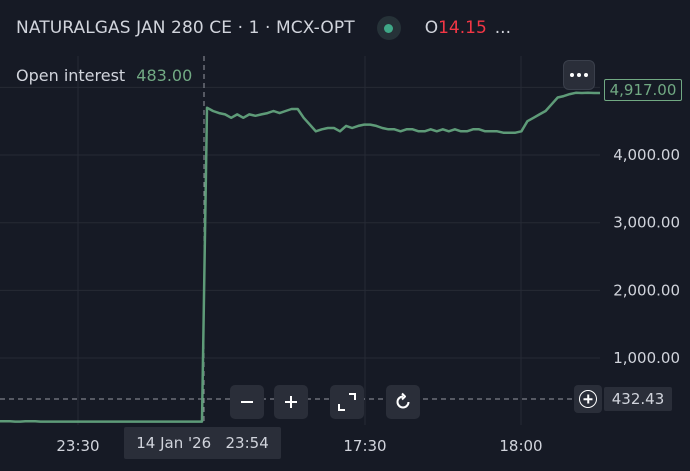 The width and height of the screenshot is (690, 471). I want to click on plus-circle-icon, so click(588, 399).